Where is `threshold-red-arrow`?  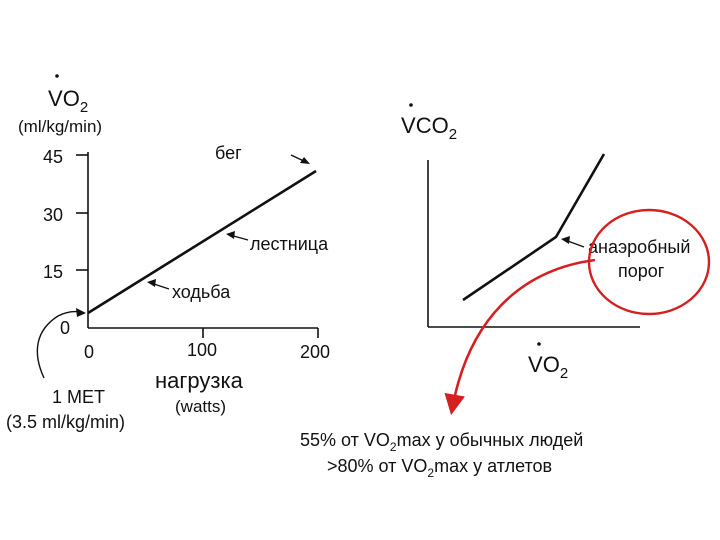
threshold-red-arrow is located at coordinates (520, 337).